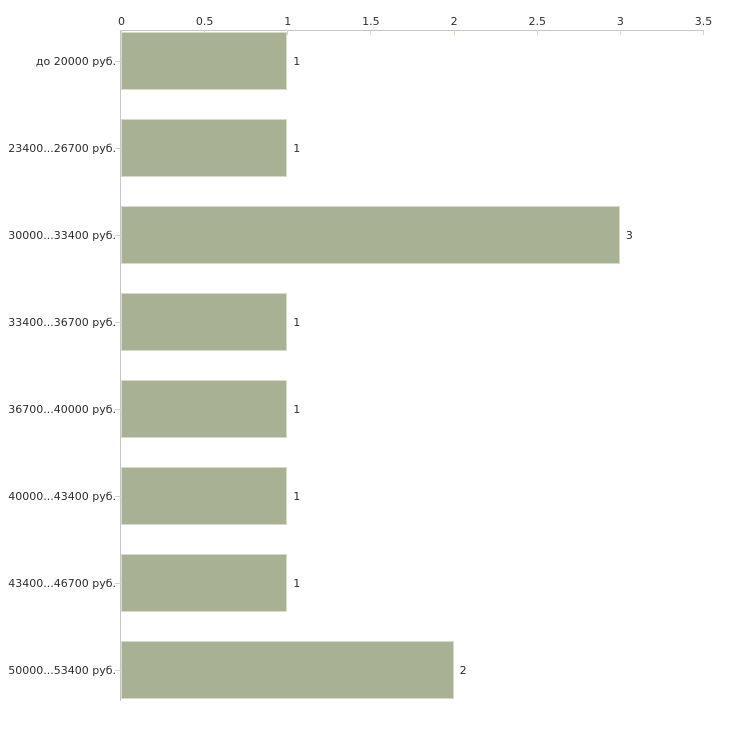 The image size is (730, 730). I want to click on bar-row: 40000...43400 руб. 1, so click(355, 509).